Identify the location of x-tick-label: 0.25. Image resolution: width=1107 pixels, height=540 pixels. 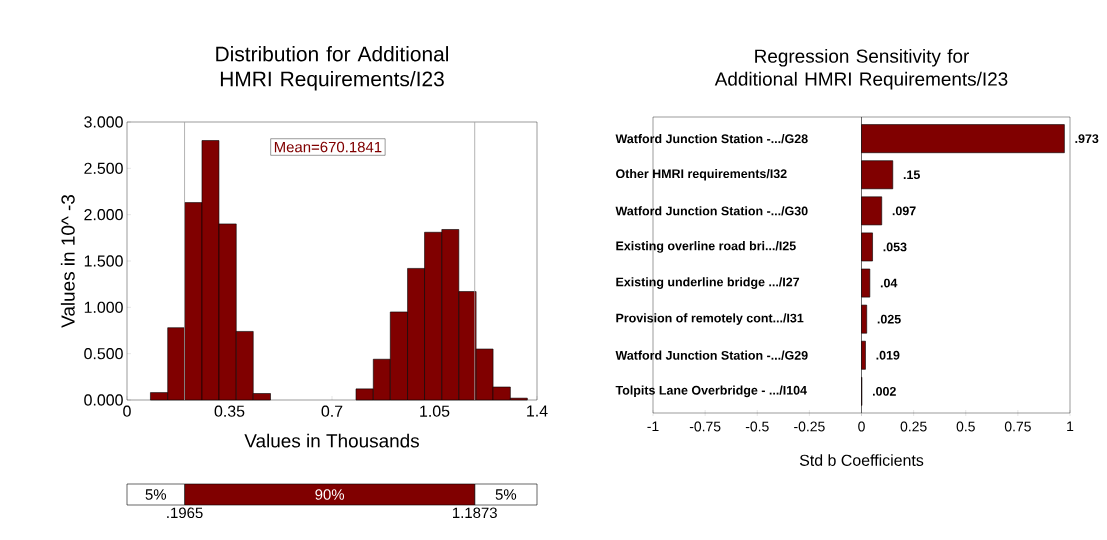
(913, 426).